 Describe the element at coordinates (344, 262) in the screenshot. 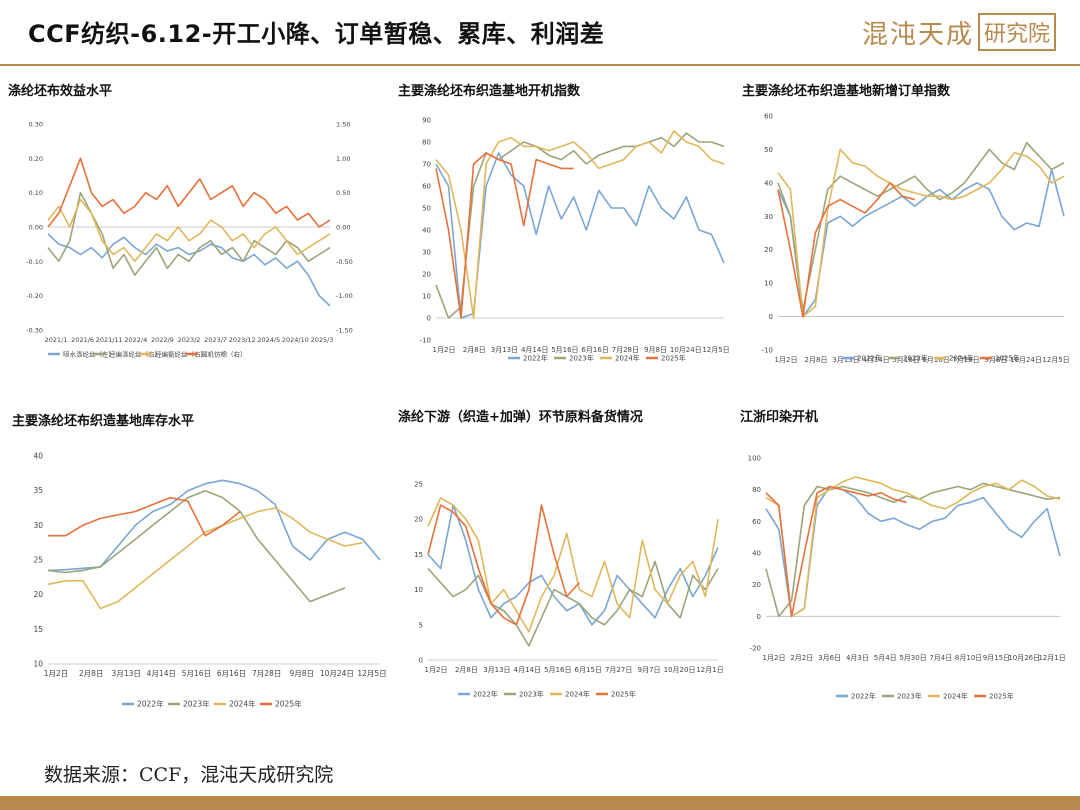

I see `y2-tick-label: -0.50` at that location.